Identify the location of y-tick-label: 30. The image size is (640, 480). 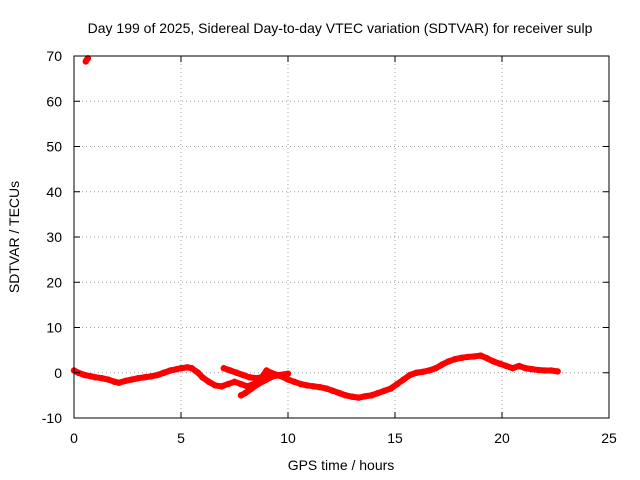
(54, 237).